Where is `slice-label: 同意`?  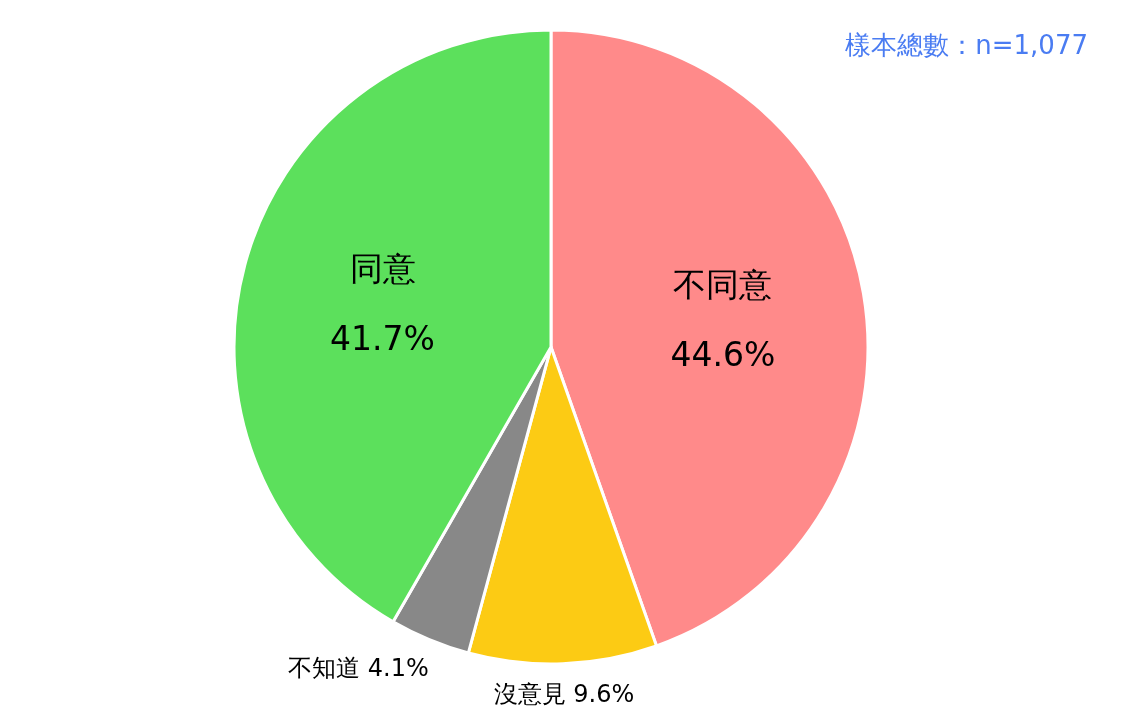 slice-label: 同意 is located at coordinates (382, 269).